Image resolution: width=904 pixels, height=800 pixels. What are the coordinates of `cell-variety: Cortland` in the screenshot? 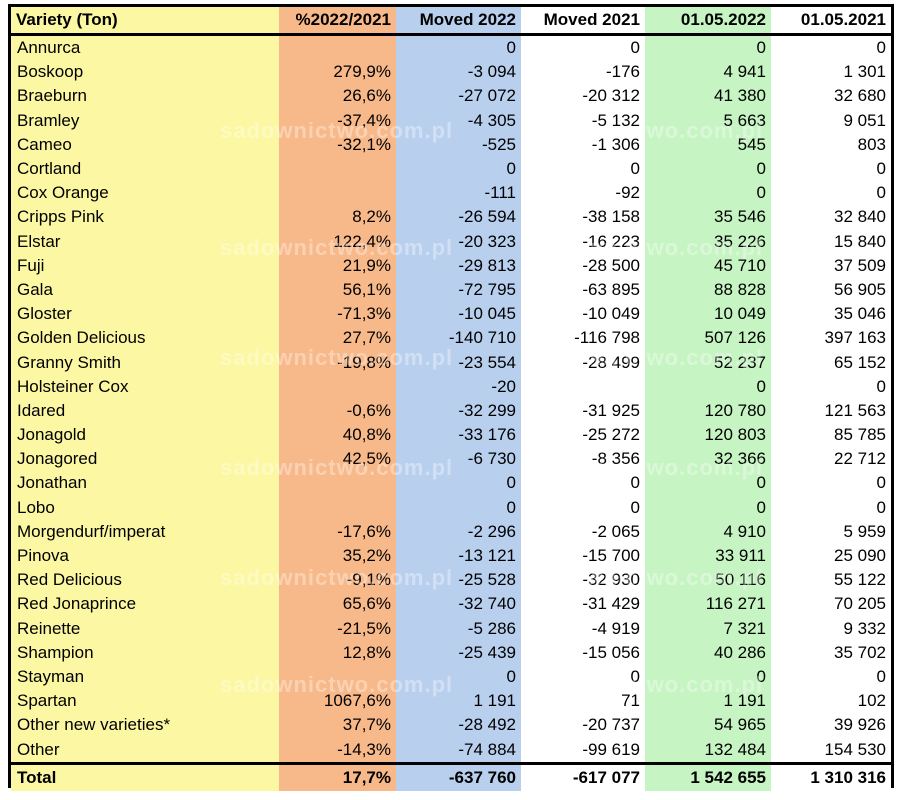 It's located at (145, 169).